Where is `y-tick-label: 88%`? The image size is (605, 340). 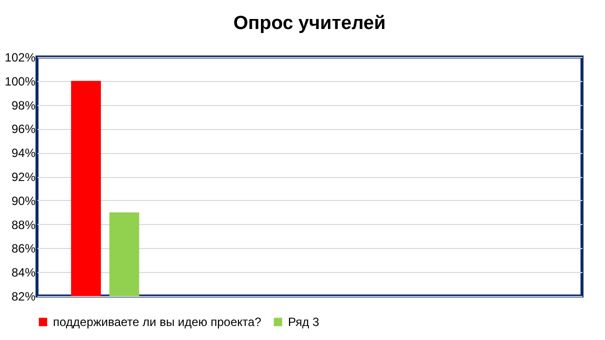 y-tick-label: 88% is located at coordinates (23, 225).